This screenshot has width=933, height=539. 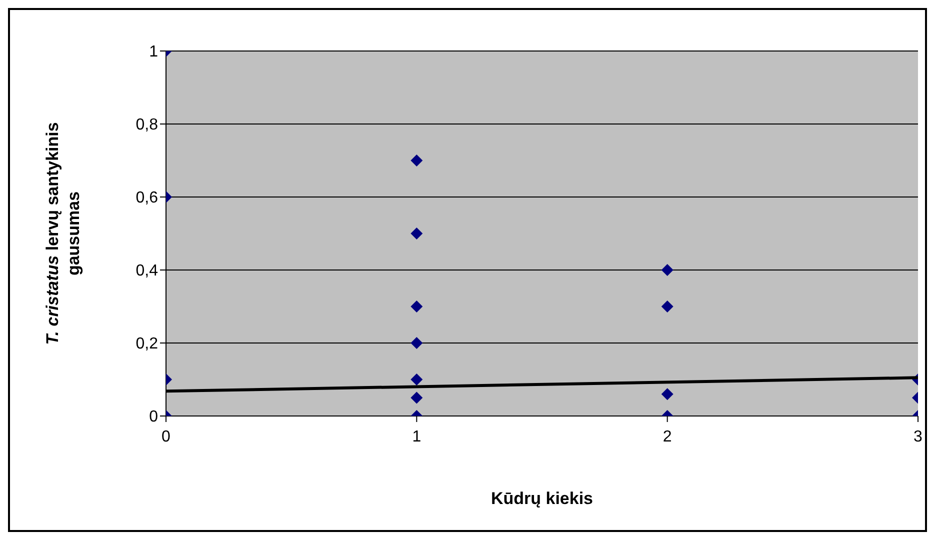 What do you see at coordinates (542, 498) in the screenshot?
I see `x-axis-title: Kūdrų kiekis` at bounding box center [542, 498].